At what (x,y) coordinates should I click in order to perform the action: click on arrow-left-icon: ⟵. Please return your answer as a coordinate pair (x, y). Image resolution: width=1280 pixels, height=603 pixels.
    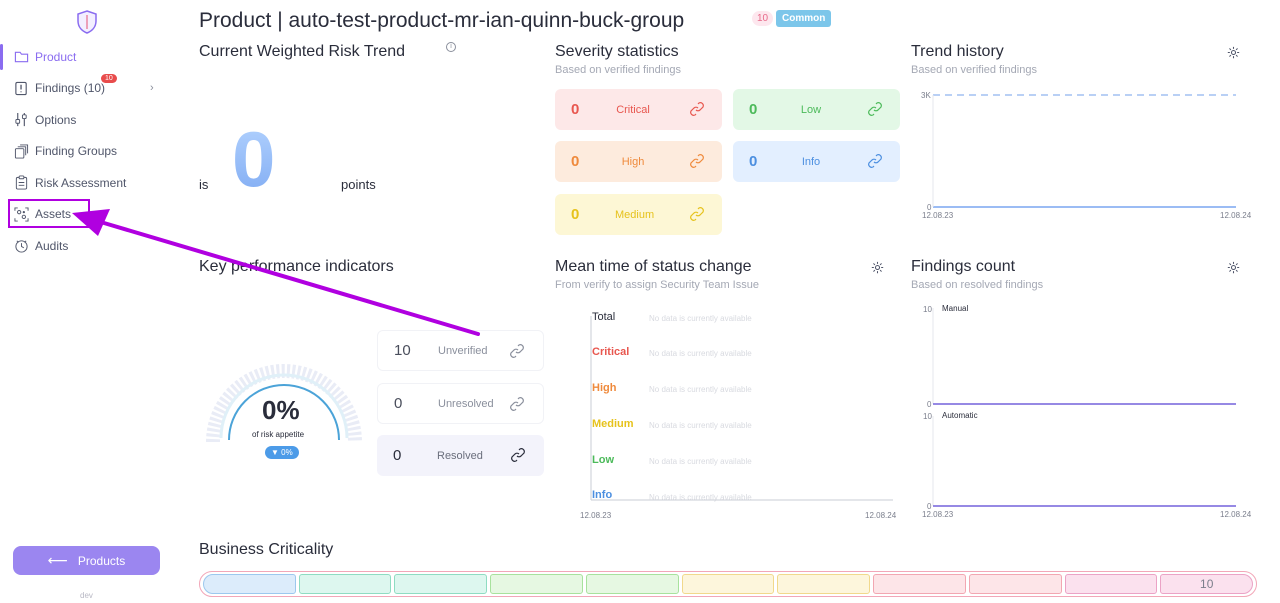
    Looking at the image, I should click on (57, 560).